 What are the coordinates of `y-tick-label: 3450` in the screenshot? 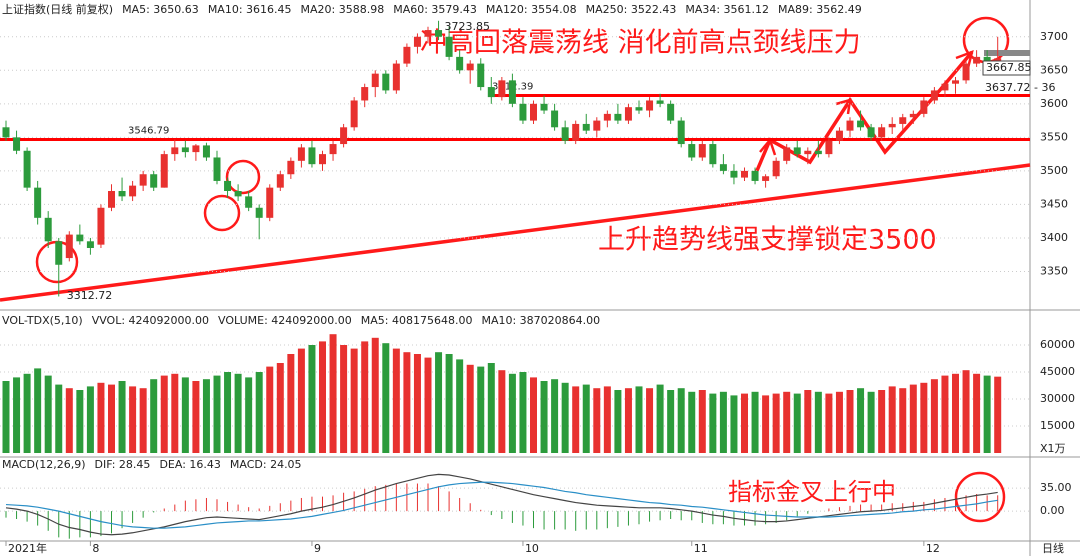 It's located at (1054, 203).